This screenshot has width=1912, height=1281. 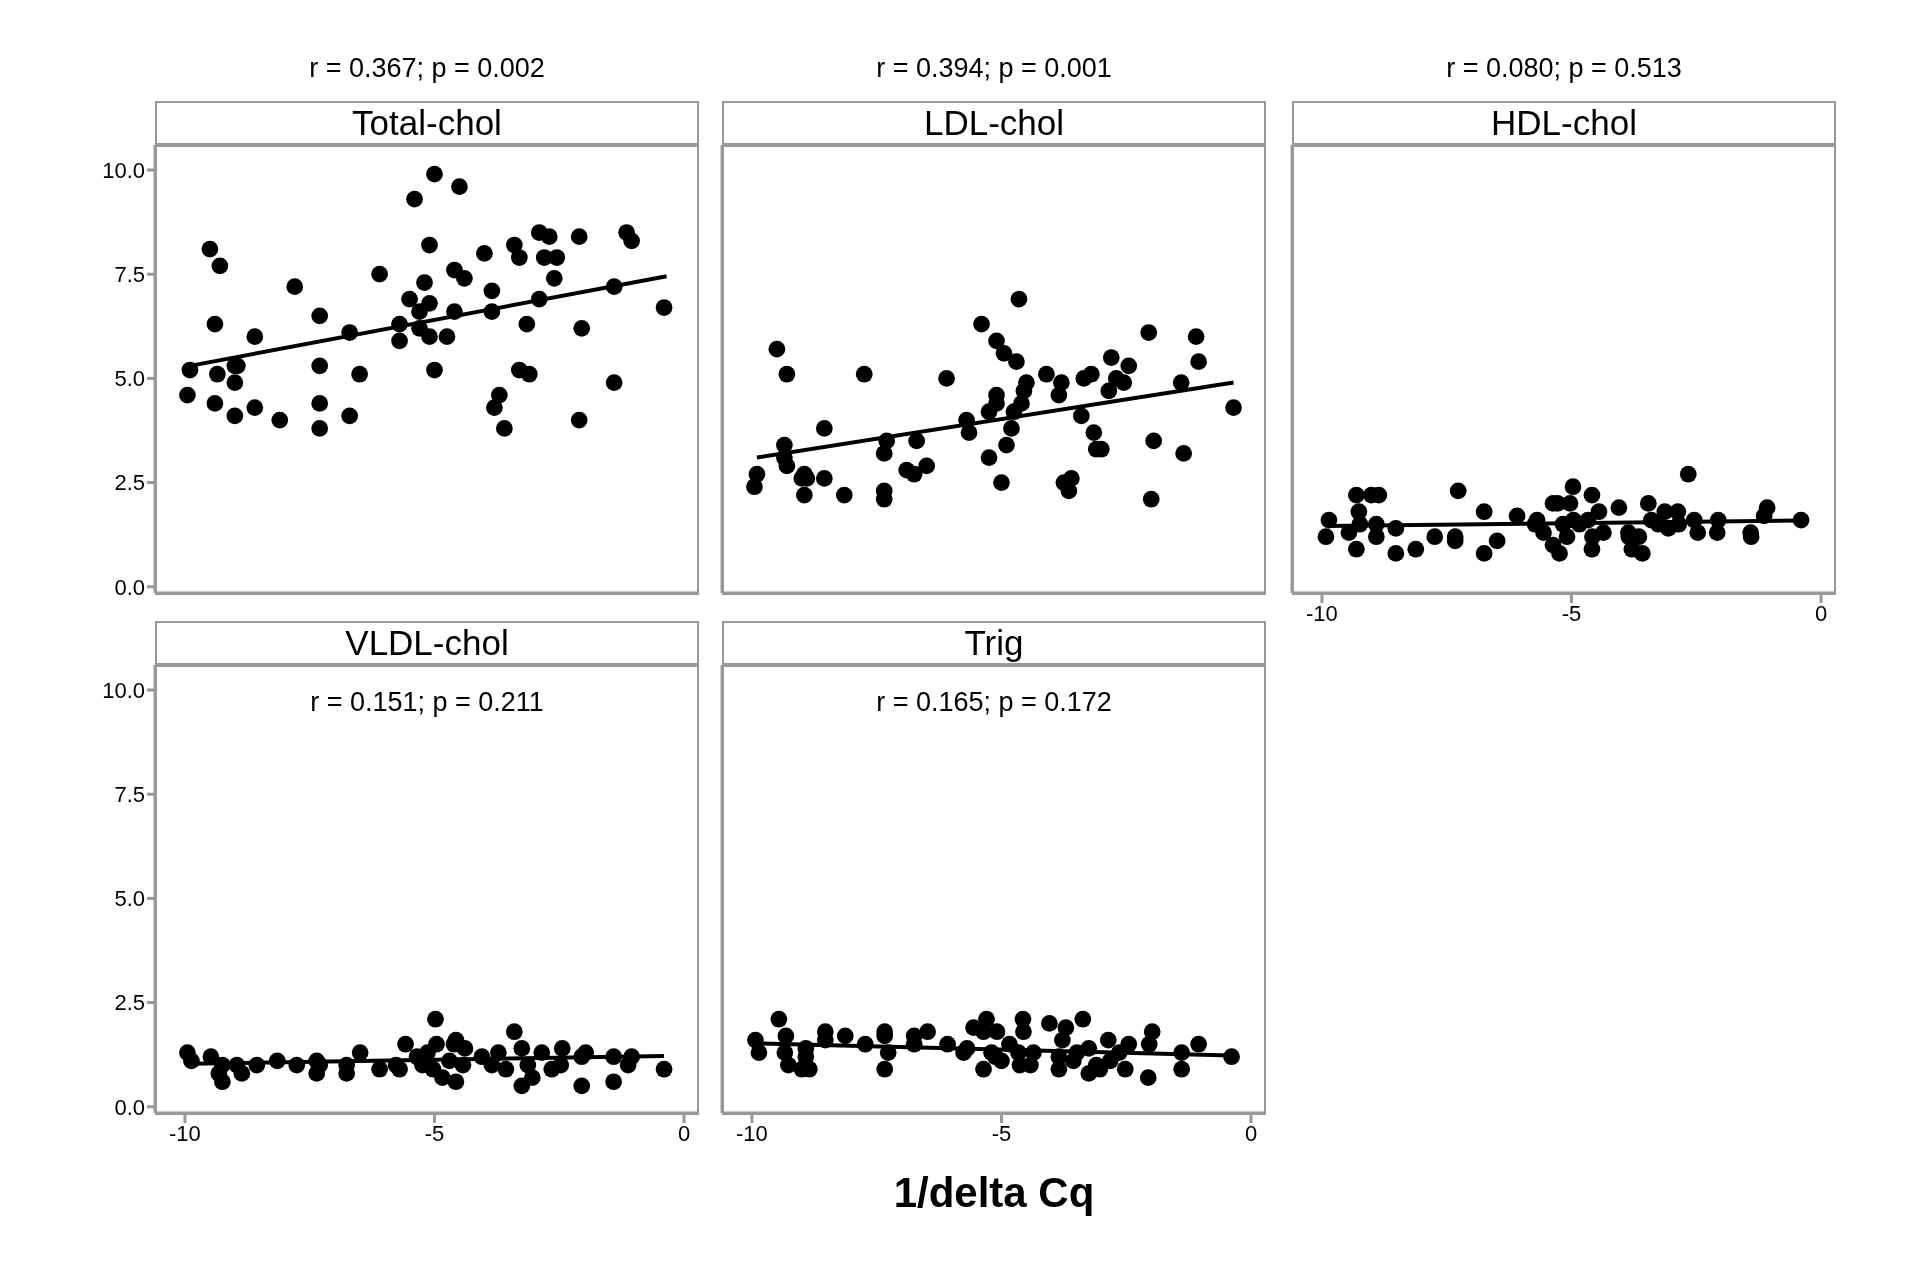 What do you see at coordinates (994, 643) in the screenshot?
I see `chart-title: Trig` at bounding box center [994, 643].